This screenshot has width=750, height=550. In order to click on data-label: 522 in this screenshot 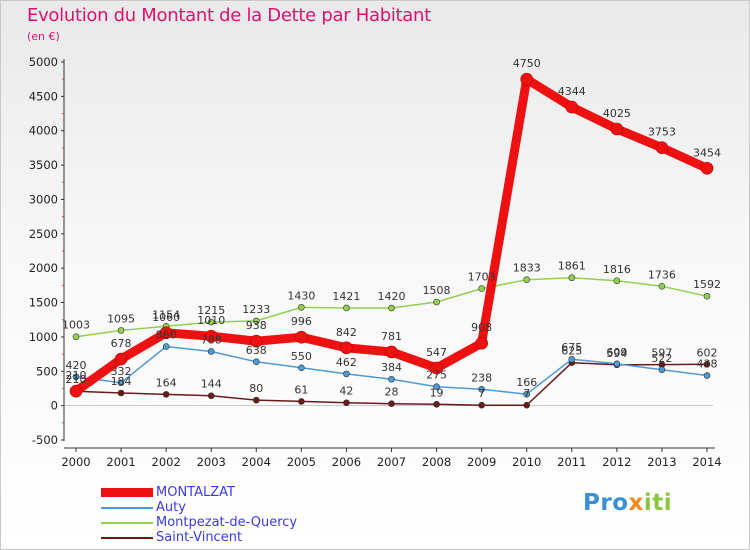, I will do `click(661, 358)`.